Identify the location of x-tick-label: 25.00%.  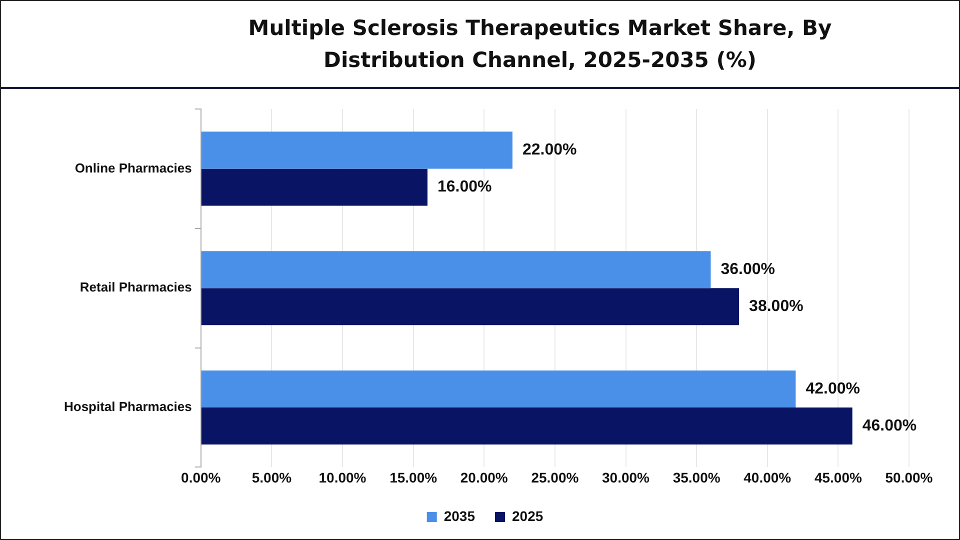
(555, 477).